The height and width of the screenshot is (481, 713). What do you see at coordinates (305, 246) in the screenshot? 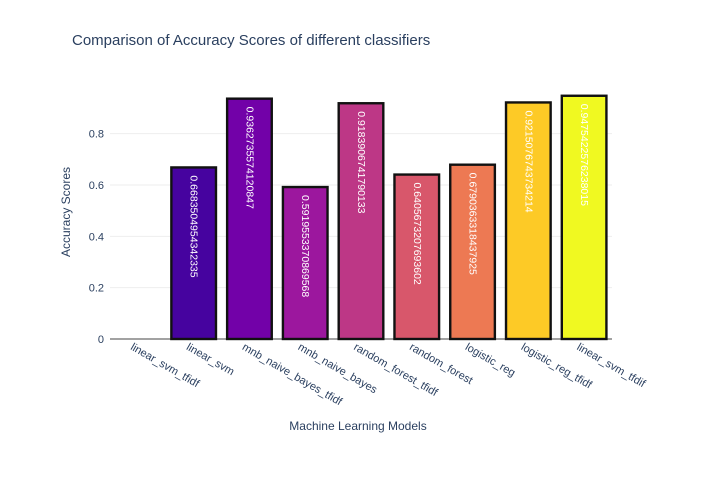
I see `bar-value-label: 0.5919553370869568` at bounding box center [305, 246].